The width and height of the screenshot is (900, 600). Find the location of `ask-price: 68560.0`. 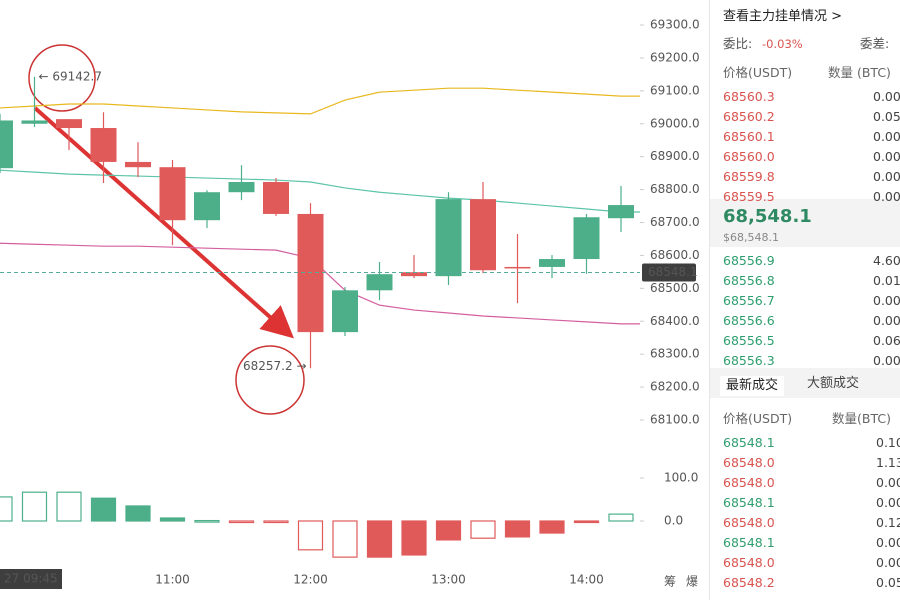

ask-price: 68560.0 is located at coordinates (749, 156).